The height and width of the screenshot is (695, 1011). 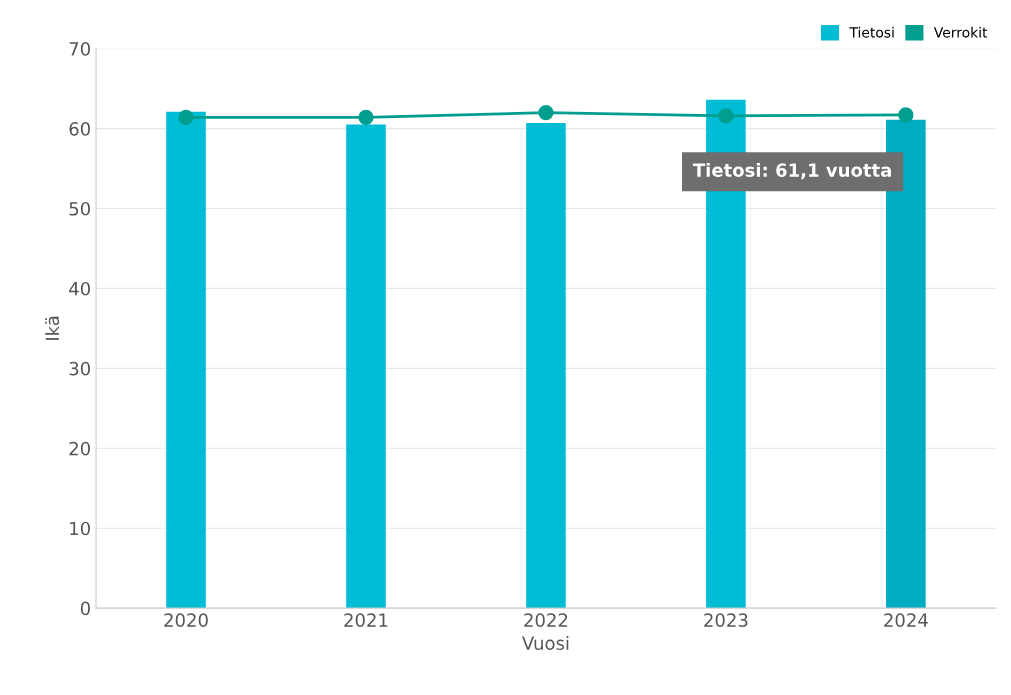 What do you see at coordinates (79, 288) in the screenshot?
I see `y-tick-label: 40` at bounding box center [79, 288].